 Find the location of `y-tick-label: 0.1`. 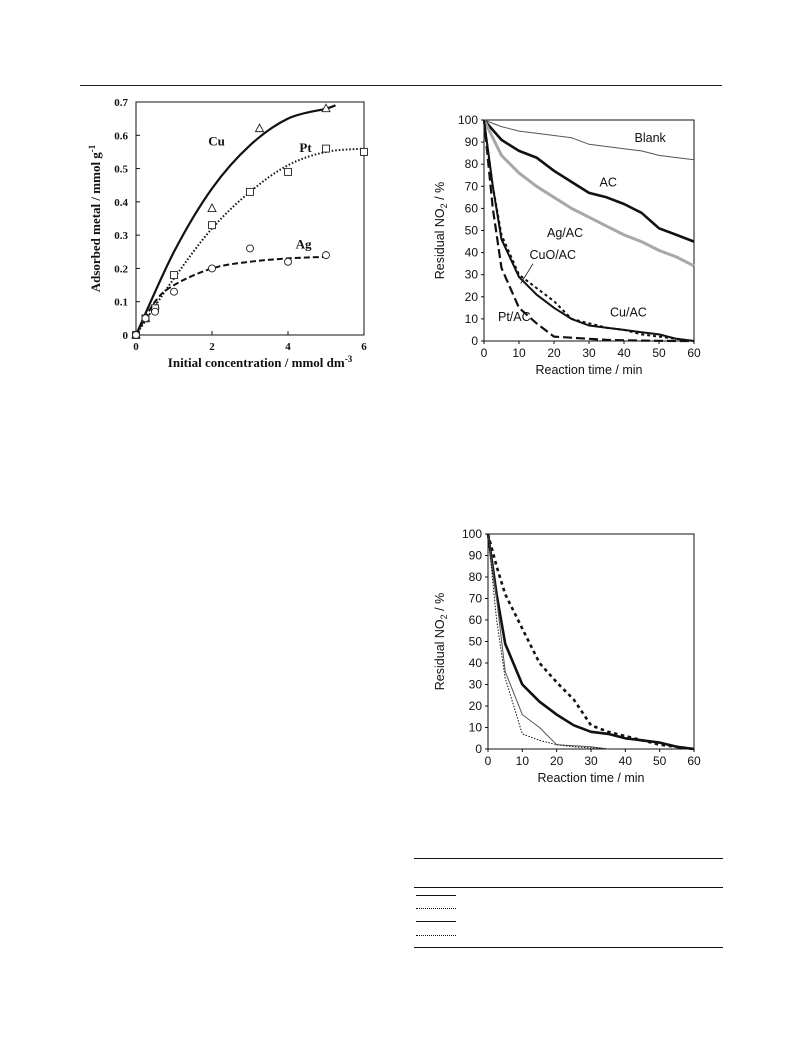

y-tick-label: 0.1 is located at coordinates (121, 303).